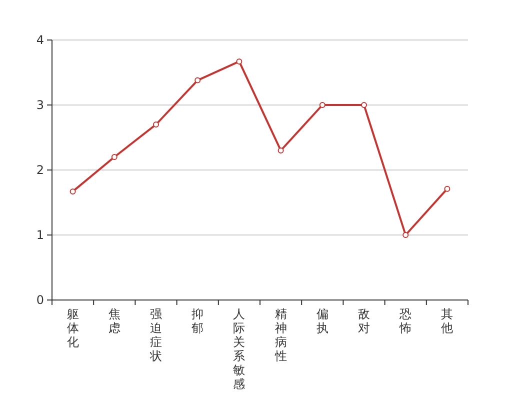 This screenshot has width=520, height=400. What do you see at coordinates (40, 170) in the screenshot?
I see `y-tick-label: 2` at bounding box center [40, 170].